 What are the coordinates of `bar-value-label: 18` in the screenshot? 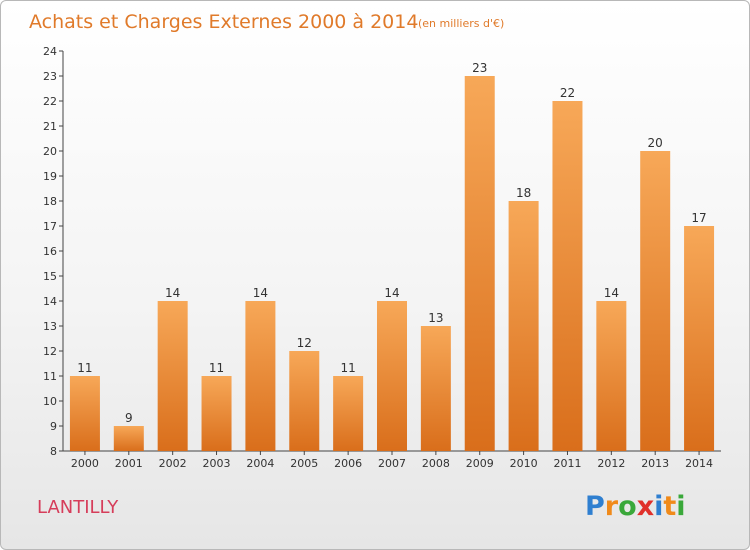 It's located at (523, 193).